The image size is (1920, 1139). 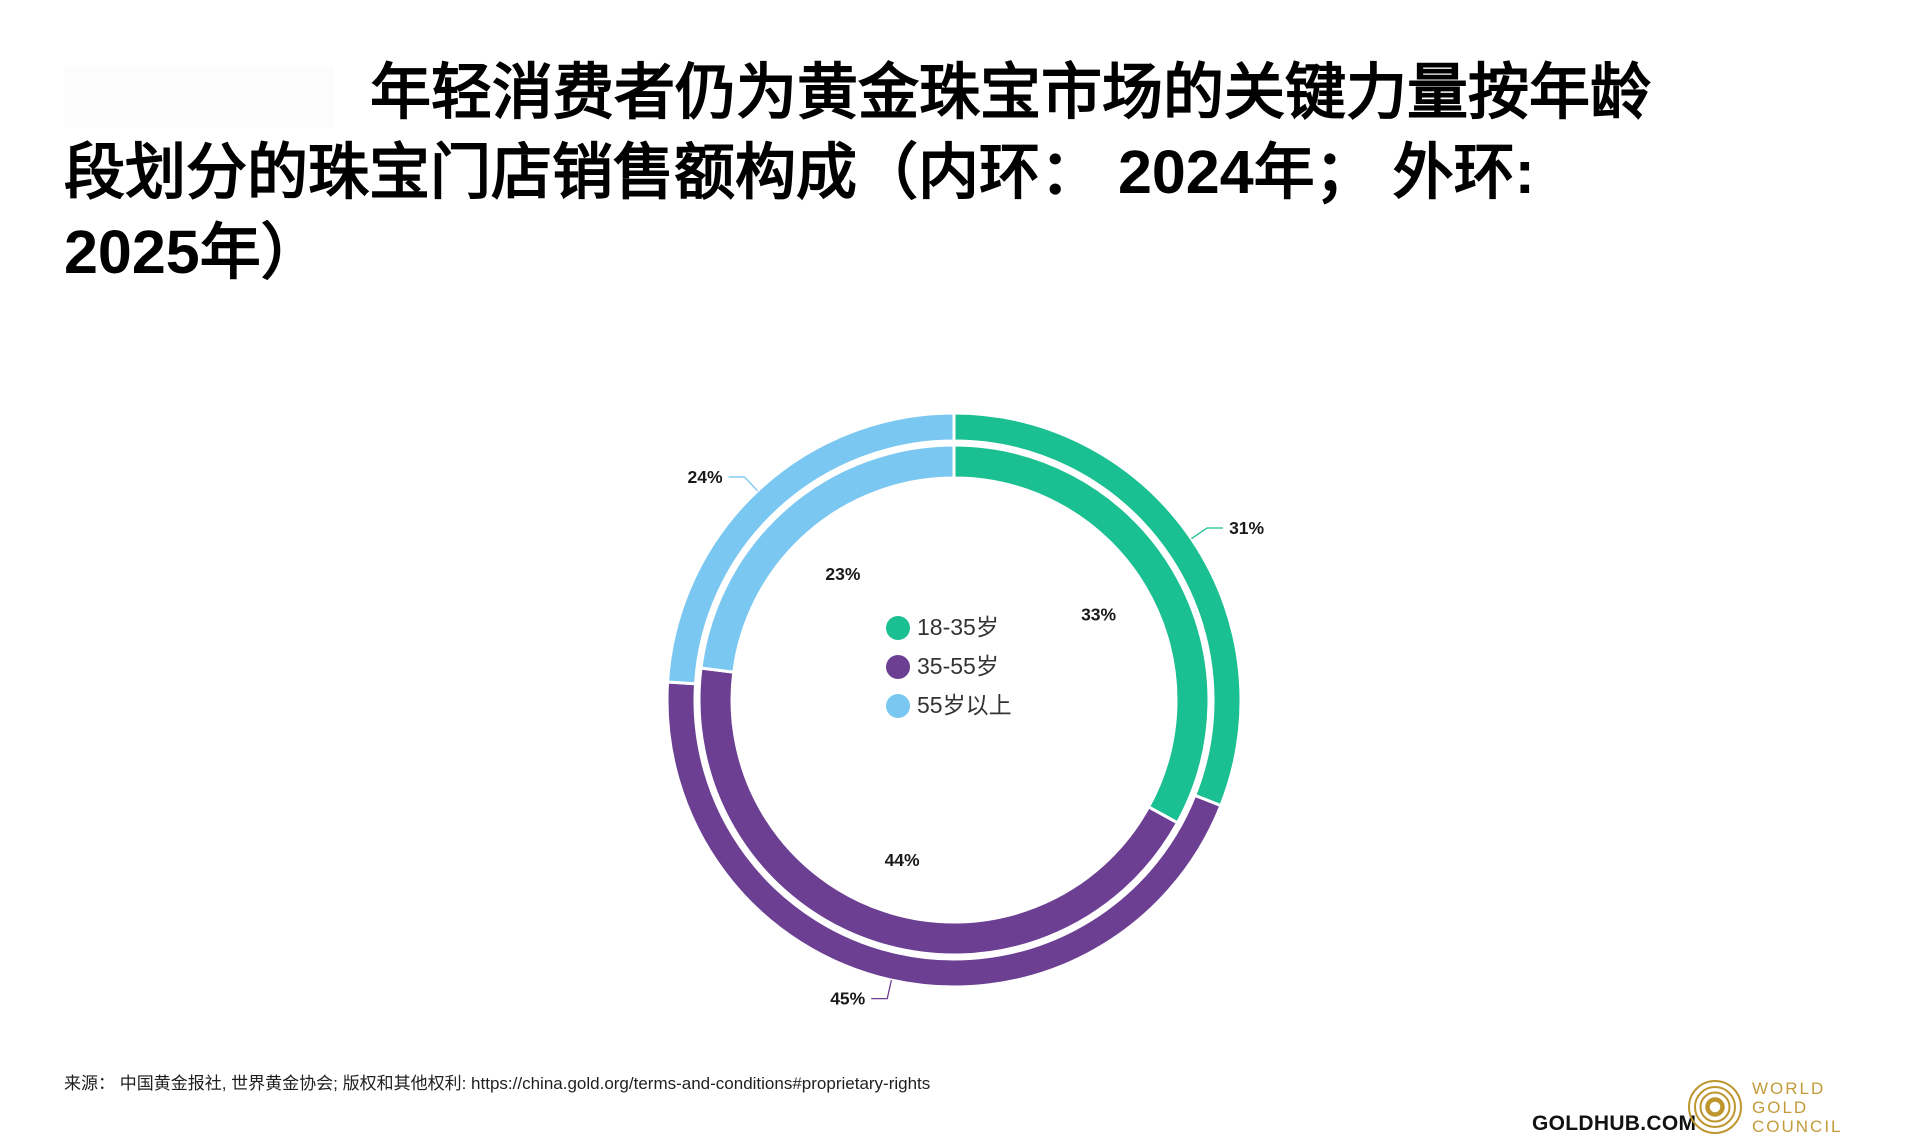 I want to click on wgc-logo: WORLD GOLD COUNCIL, so click(x=1764, y=1107).